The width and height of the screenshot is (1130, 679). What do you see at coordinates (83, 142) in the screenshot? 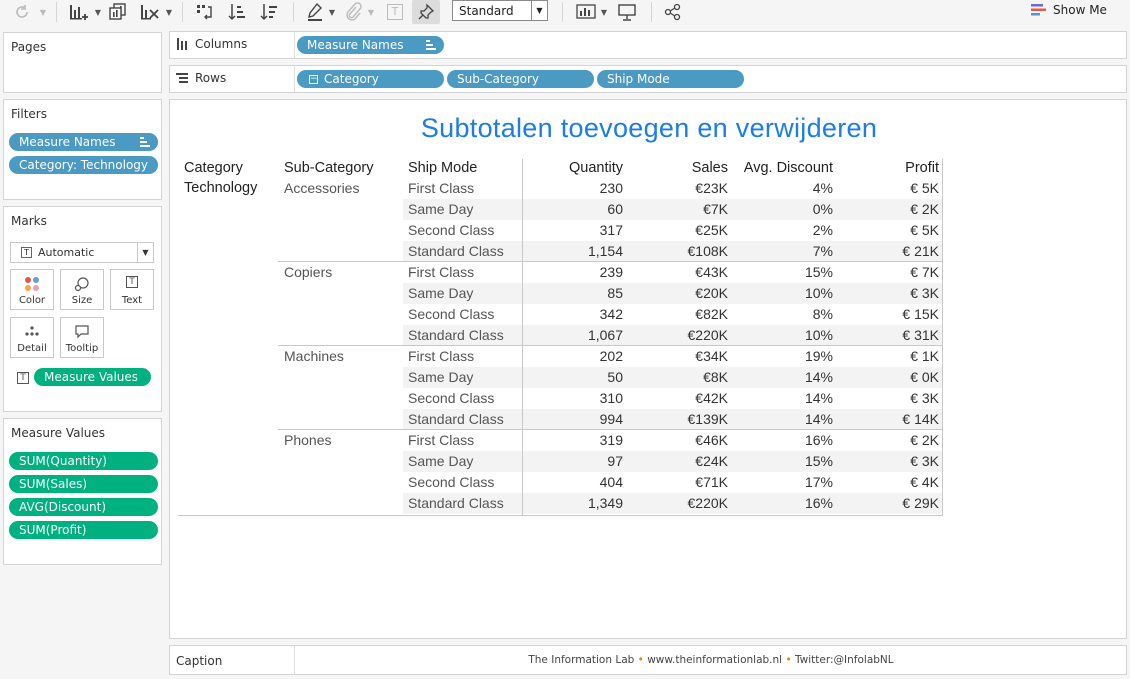
I see `filter-pill-measure-names: Measure Names` at bounding box center [83, 142].